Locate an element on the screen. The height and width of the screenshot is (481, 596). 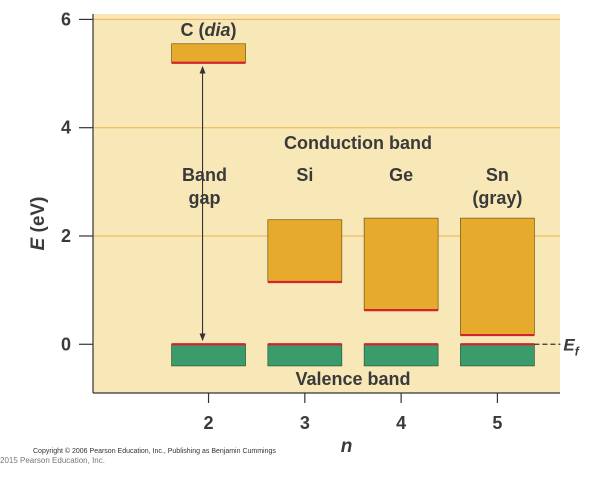
fermi-label-main: E is located at coordinates (569, 344).